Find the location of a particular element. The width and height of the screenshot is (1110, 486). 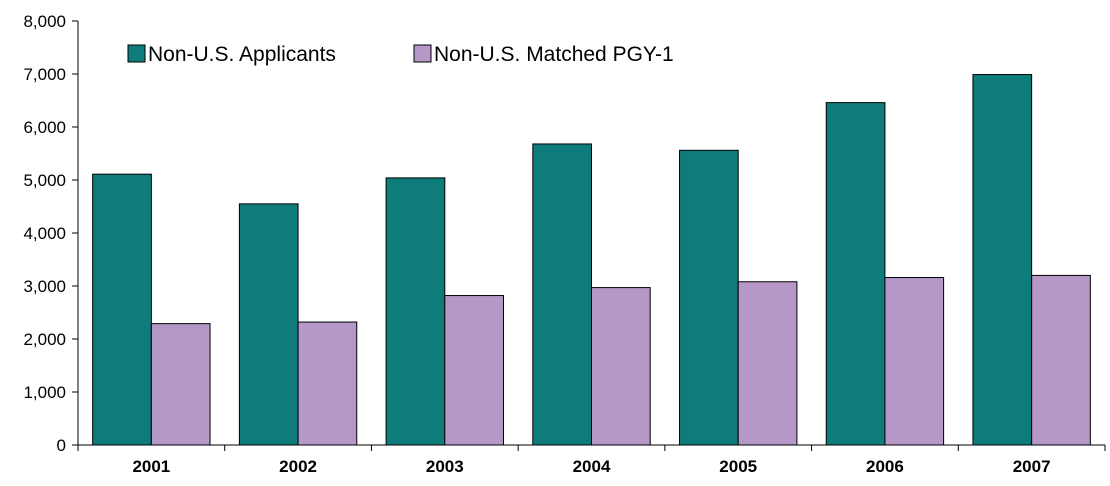

bar-applicants-2006 is located at coordinates (855, 274).